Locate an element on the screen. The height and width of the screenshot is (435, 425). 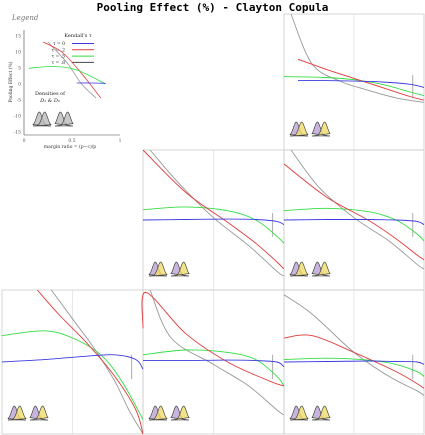
legend-heading: Kendall's τ is located at coordinates (78, 36).